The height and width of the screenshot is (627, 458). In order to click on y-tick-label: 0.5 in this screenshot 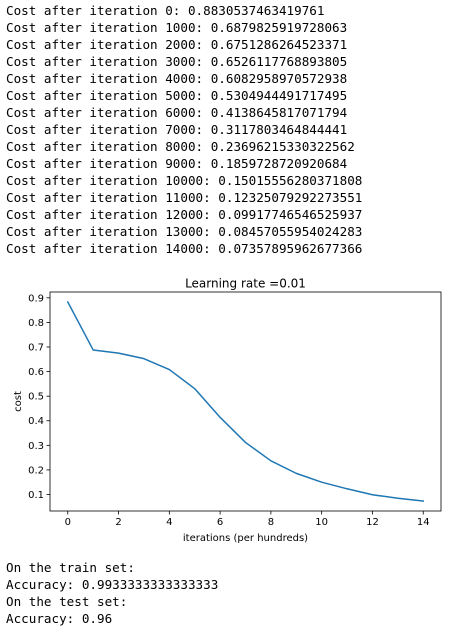, I will do `click(36, 397)`.